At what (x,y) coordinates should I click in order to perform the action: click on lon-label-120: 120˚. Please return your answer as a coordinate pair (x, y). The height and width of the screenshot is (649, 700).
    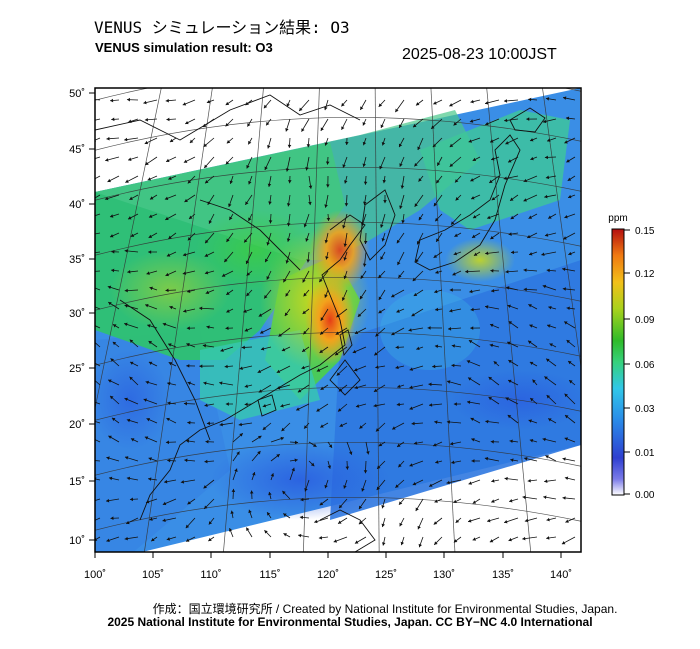
    Looking at the image, I should click on (328, 575).